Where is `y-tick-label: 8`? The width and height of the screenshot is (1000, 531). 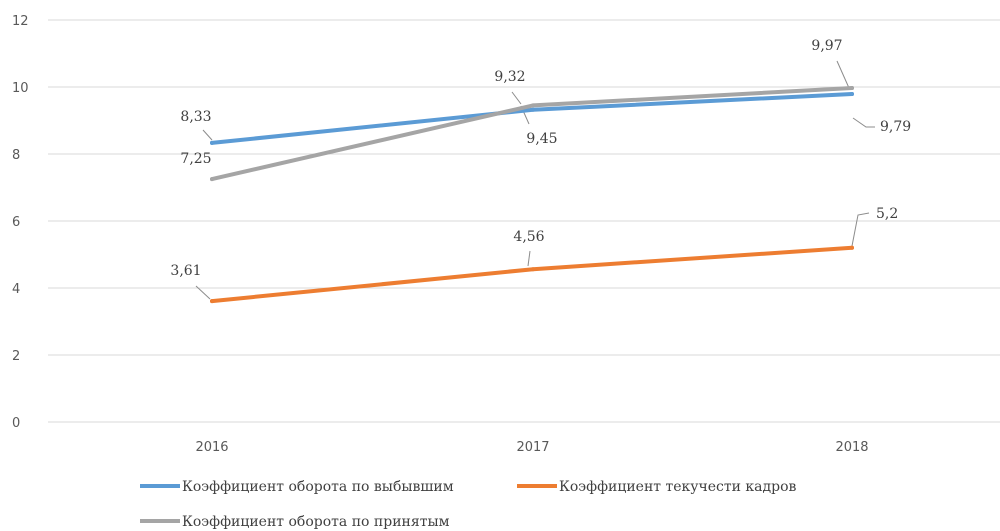
y-tick-label: 8 is located at coordinates (16, 155).